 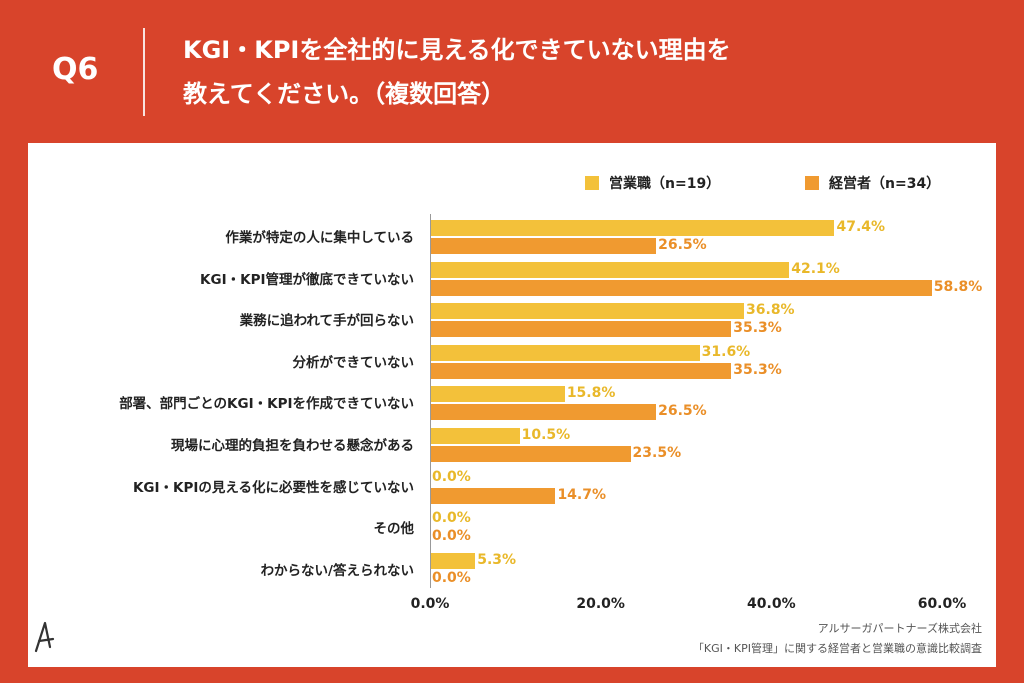 What do you see at coordinates (457, 50) in the screenshot?
I see `title-line-1: KGI・KPIを全社的に見える化できていない理由を` at bounding box center [457, 50].